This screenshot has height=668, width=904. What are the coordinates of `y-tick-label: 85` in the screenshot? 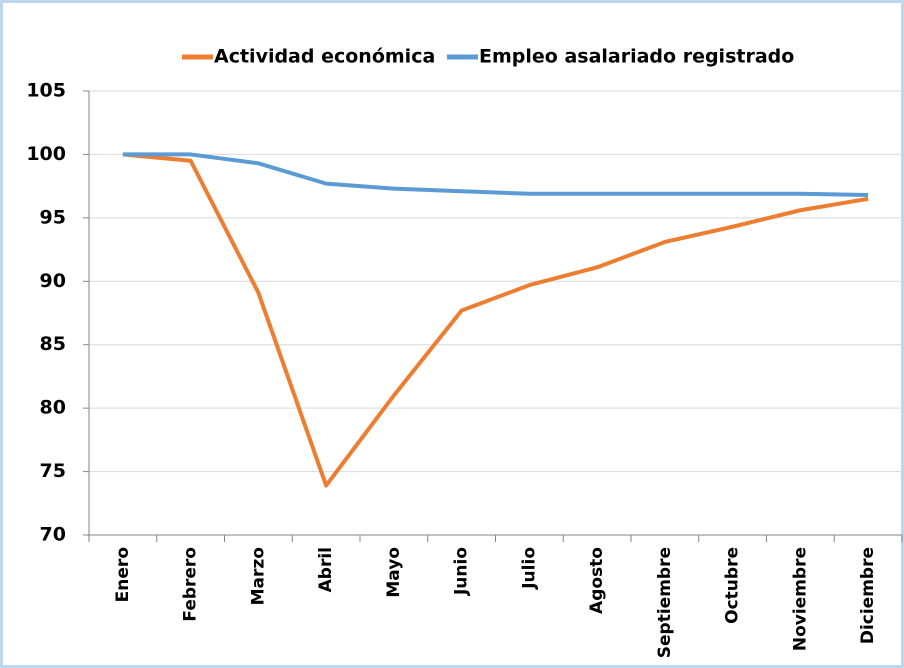 It's located at (53, 344).